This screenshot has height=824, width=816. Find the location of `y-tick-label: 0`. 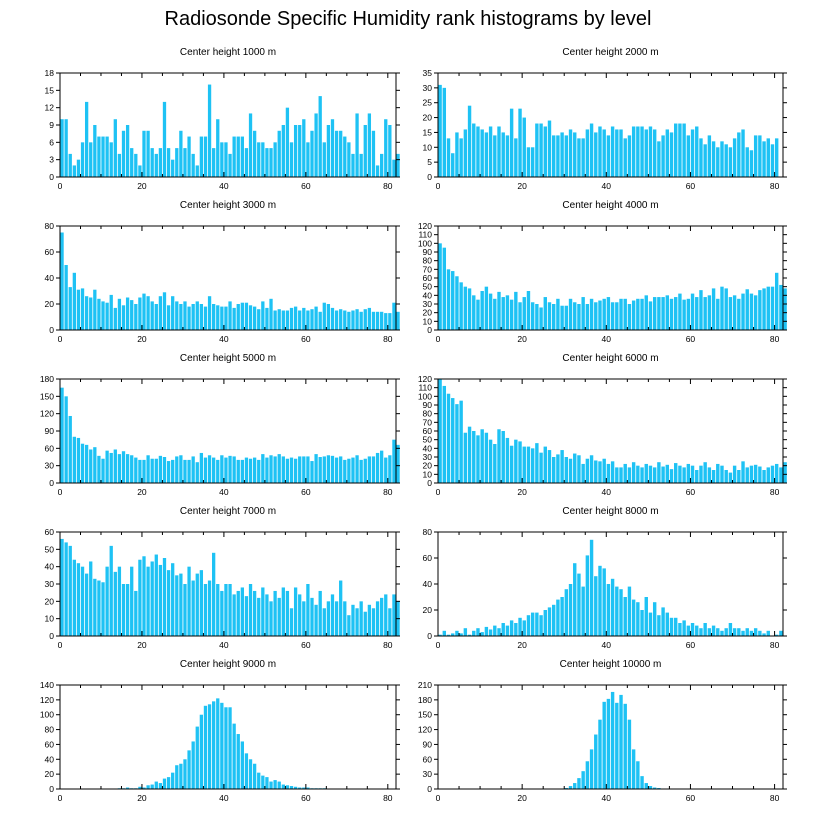

y-tick-label: 0 is located at coordinates (51, 636).